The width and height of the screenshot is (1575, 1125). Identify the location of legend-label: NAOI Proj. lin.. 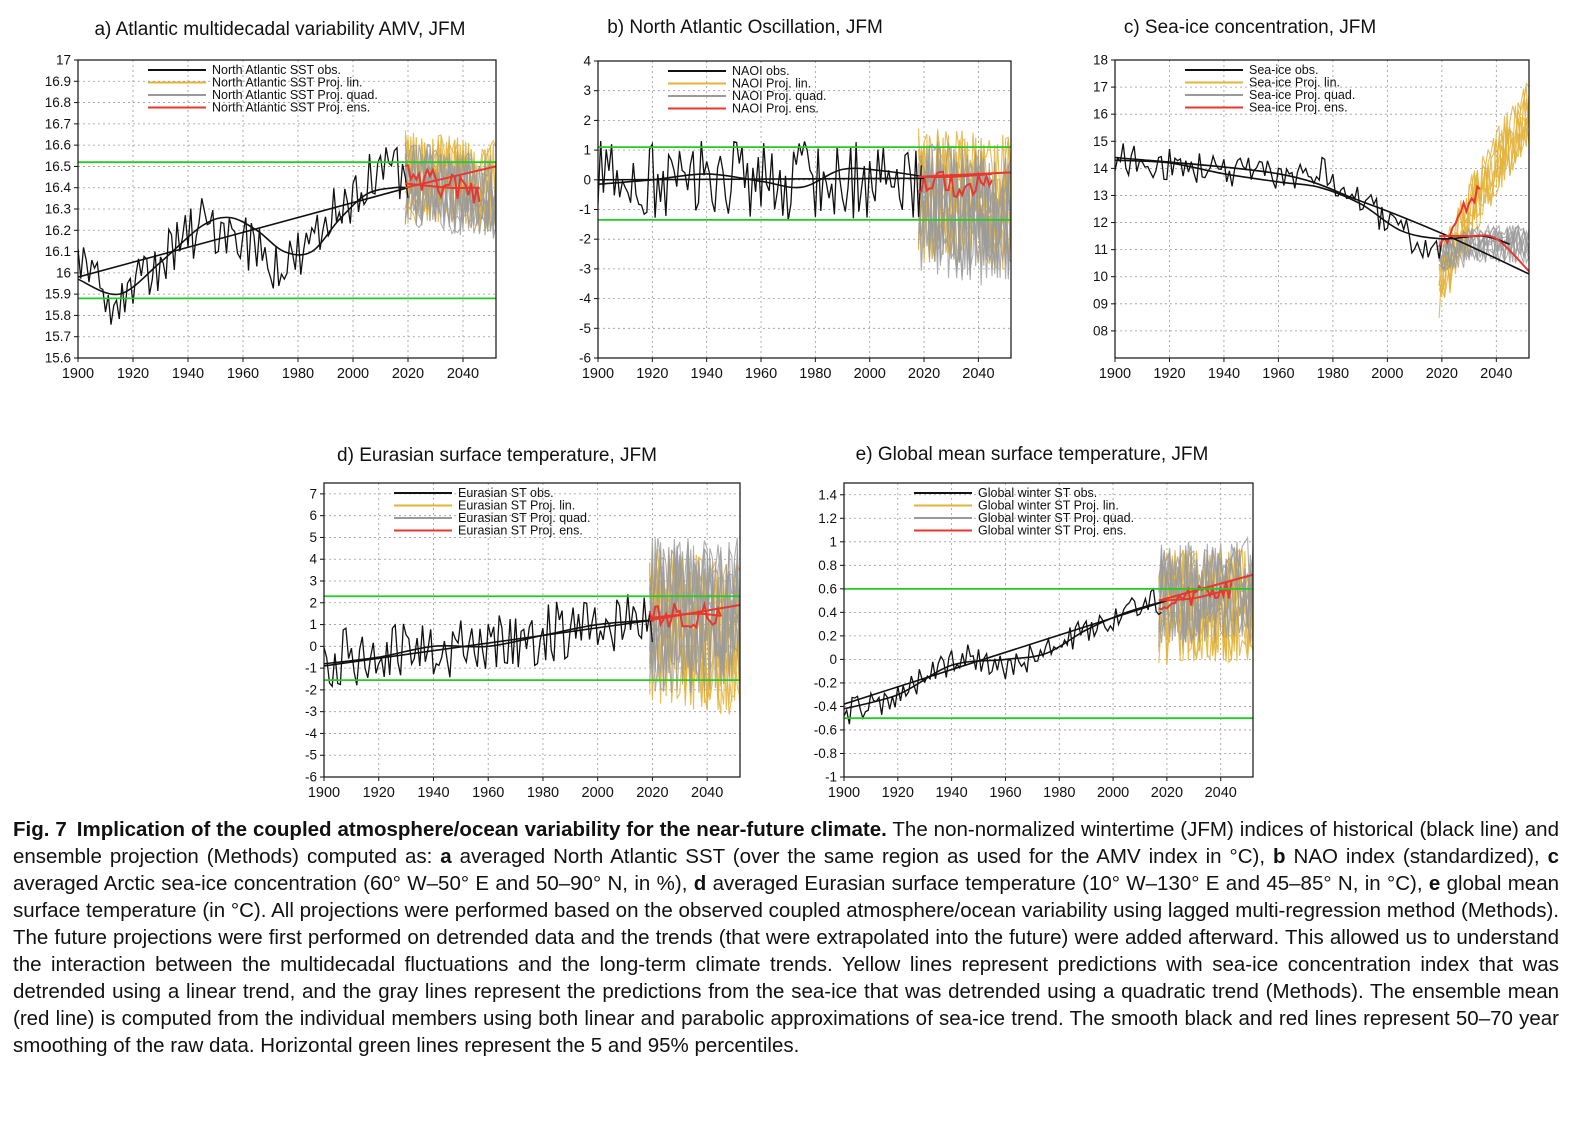
(771, 84).